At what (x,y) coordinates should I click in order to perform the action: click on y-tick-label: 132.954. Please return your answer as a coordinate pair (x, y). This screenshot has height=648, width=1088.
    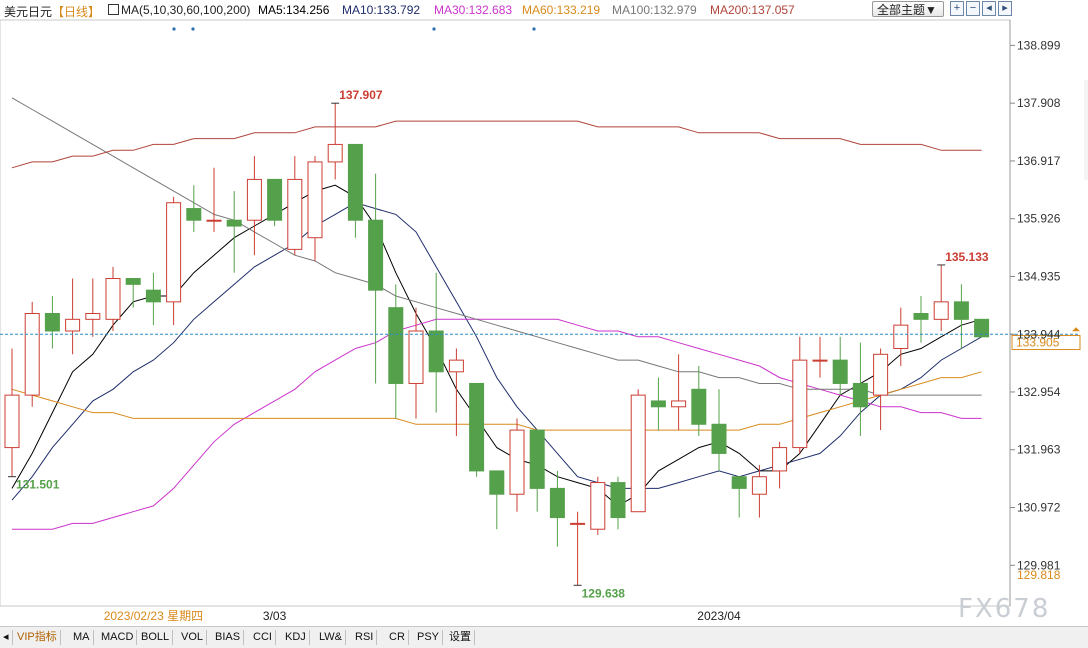
    Looking at the image, I should click on (1039, 392).